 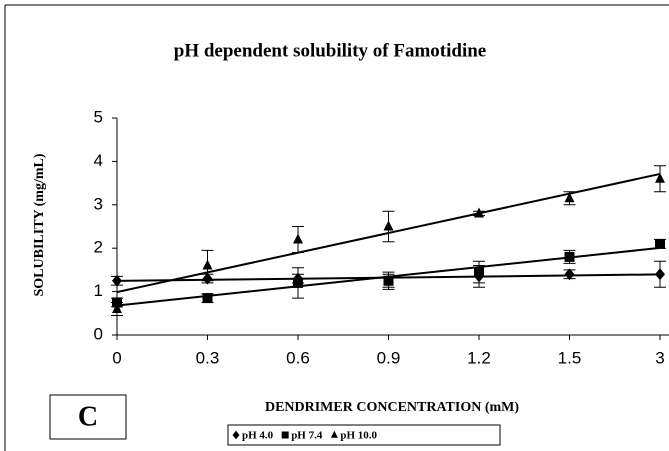 What do you see at coordinates (98, 160) in the screenshot?
I see `y-tick-label: 4` at bounding box center [98, 160].